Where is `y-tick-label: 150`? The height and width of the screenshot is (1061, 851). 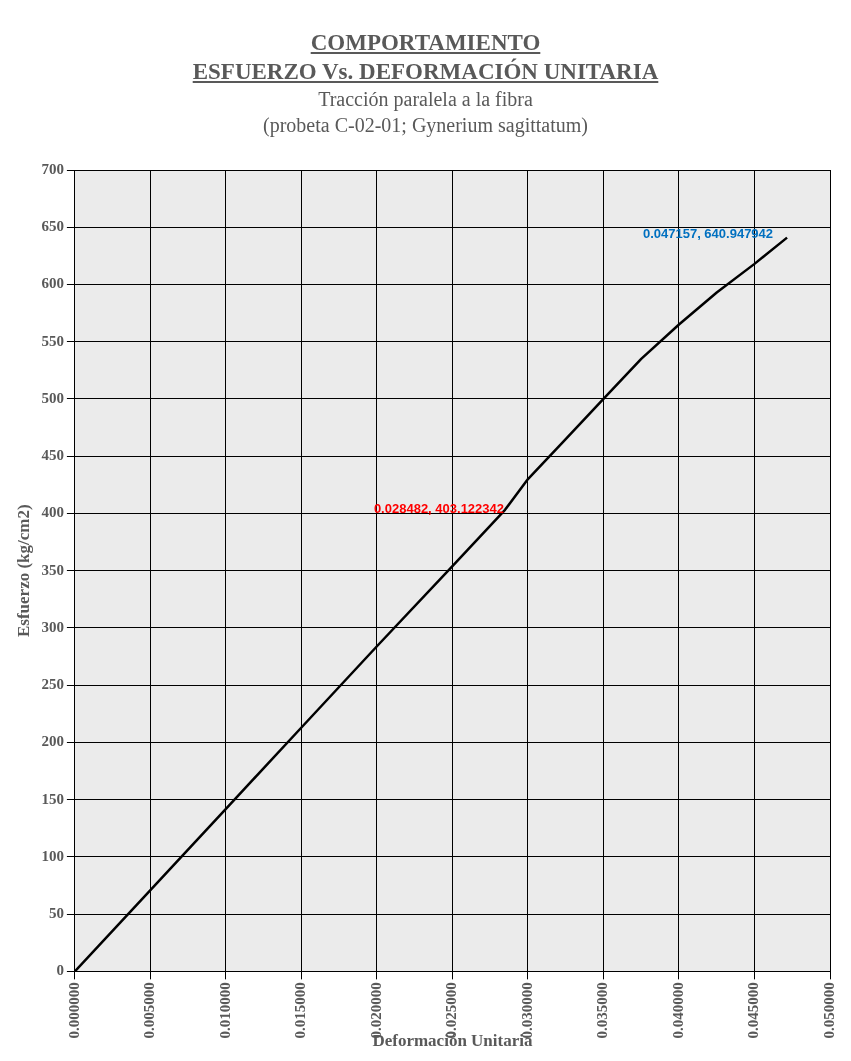 y-tick-label: 150 is located at coordinates (52, 798).